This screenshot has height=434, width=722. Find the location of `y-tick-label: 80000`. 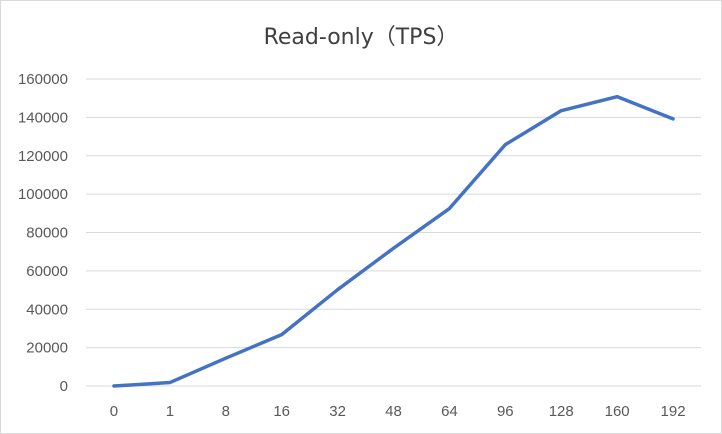

y-tick-label: 80000 is located at coordinates (47, 233).